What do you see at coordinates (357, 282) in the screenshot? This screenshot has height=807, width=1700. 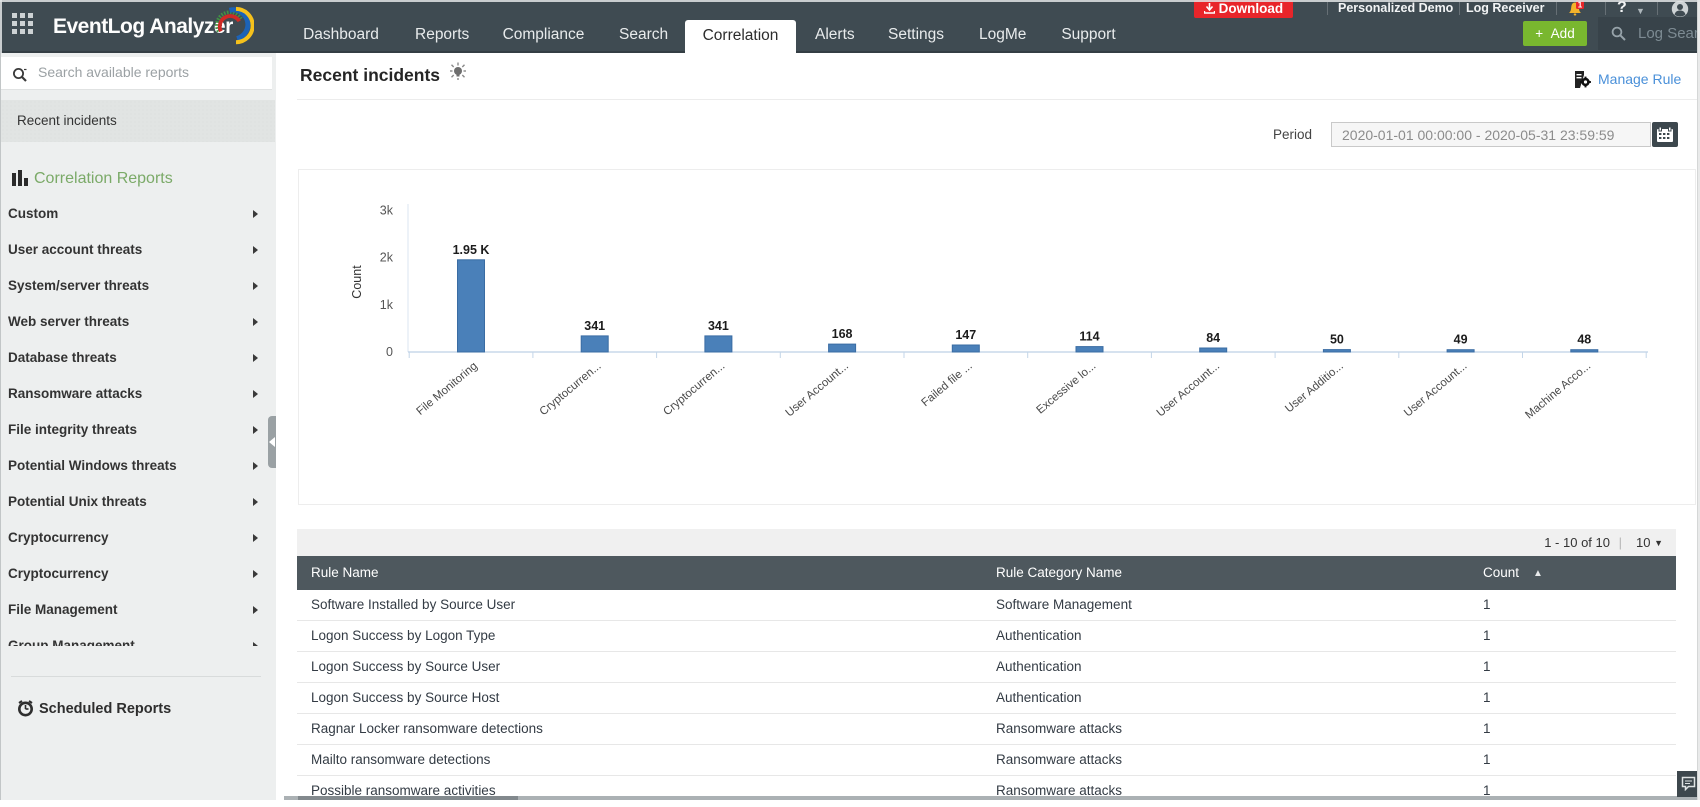 I see `svg-text: Count` at bounding box center [357, 282].